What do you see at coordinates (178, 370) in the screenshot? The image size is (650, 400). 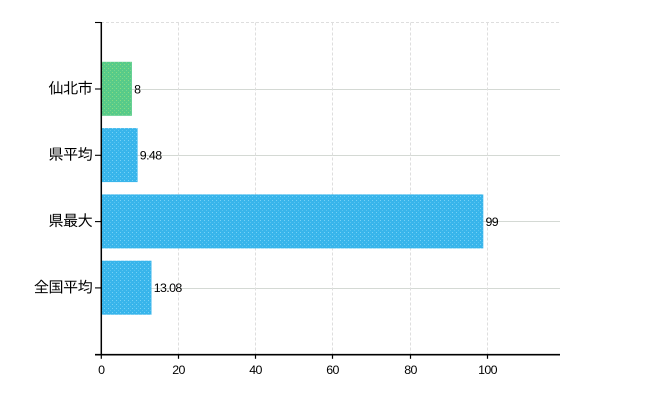 I see `svg-text: 20` at bounding box center [178, 370].